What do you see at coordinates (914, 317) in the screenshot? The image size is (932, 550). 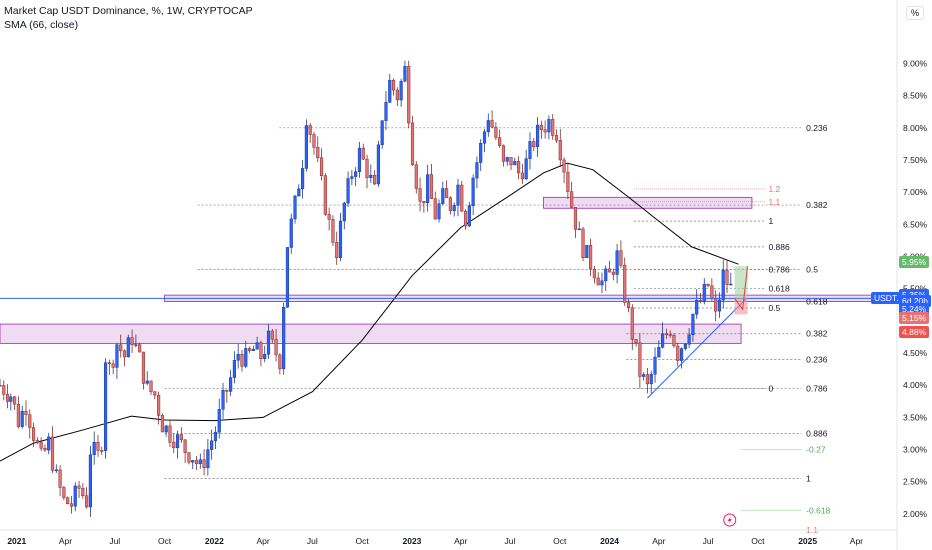 I see `level-badge-b: 5.15%` at bounding box center [914, 317].